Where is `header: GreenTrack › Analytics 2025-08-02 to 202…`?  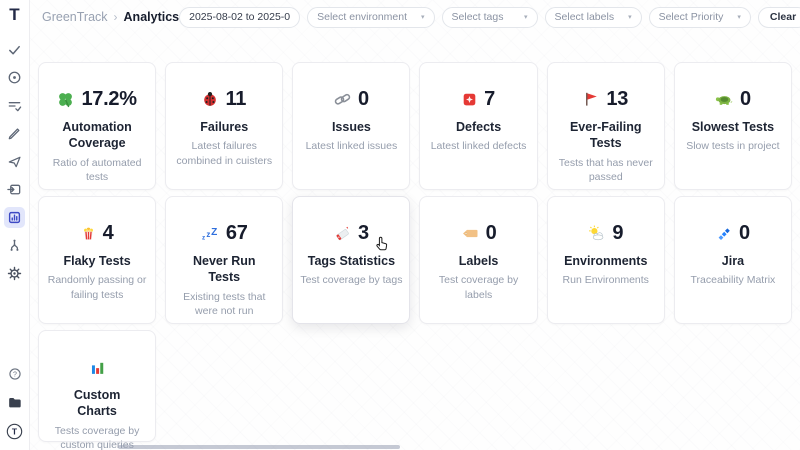
header: GreenTrack › Analytics 2025-08-02 to 202… is located at coordinates (415, 17).